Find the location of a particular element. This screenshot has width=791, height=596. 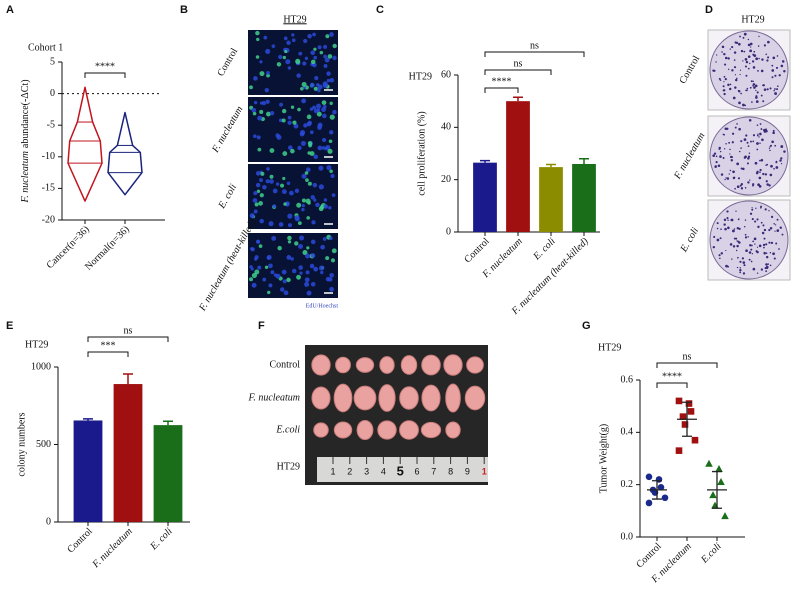

y-tick-label: 500 is located at coordinates (43, 444).